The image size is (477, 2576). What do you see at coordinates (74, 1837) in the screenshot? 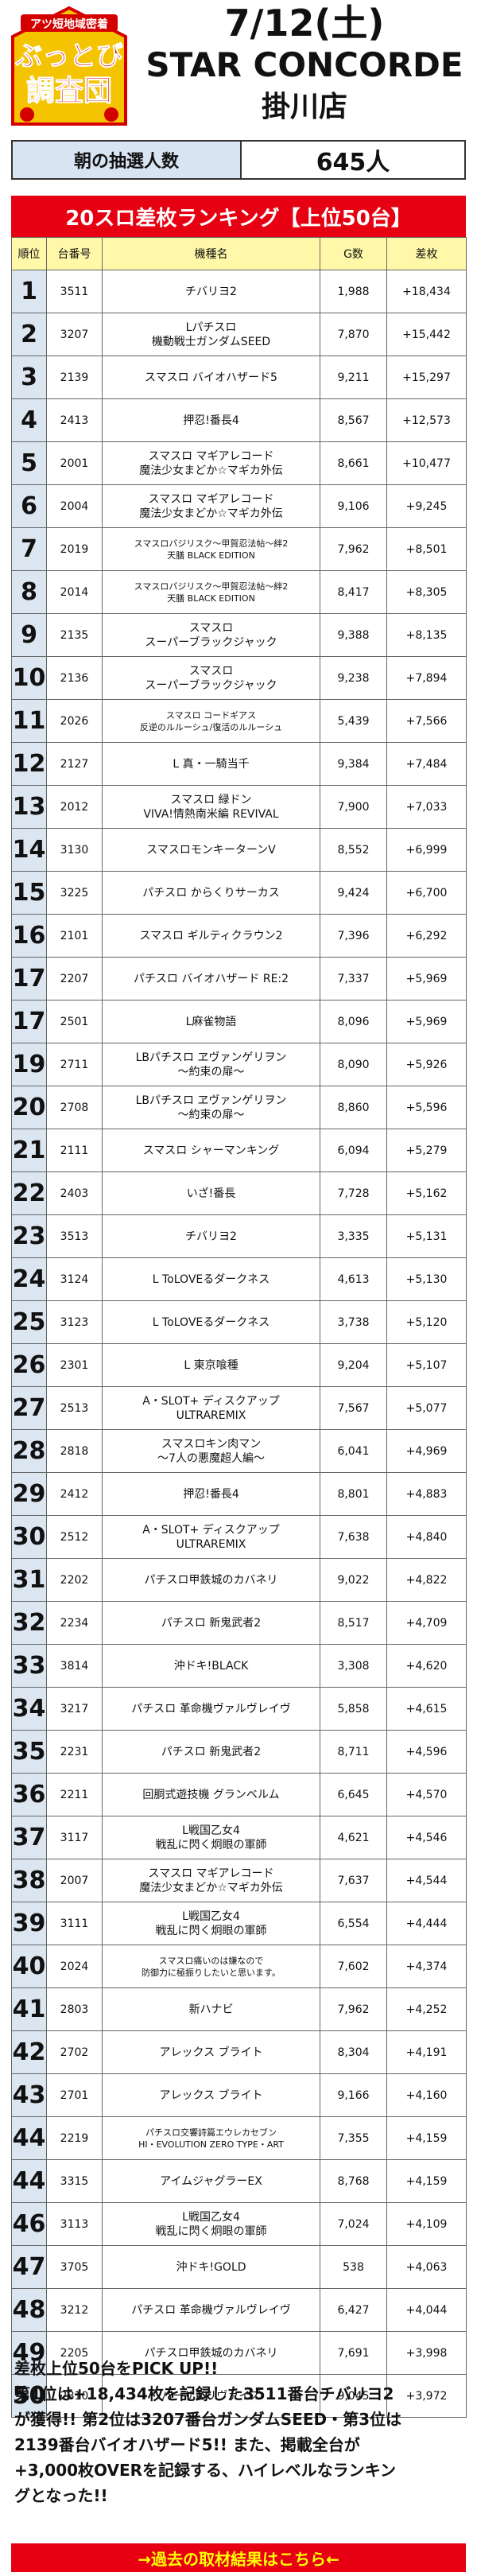
I see `machine-number-cell: 3117` at bounding box center [74, 1837].